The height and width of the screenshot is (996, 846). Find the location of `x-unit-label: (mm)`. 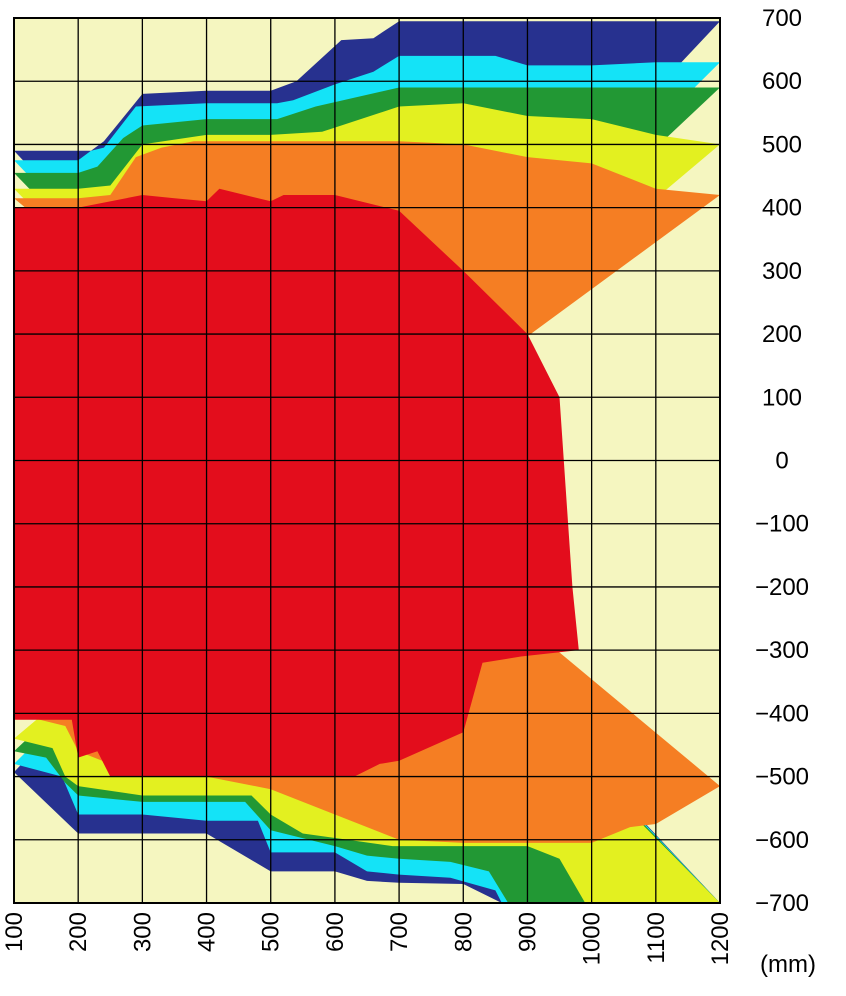

x-unit-label: (mm) is located at coordinates (788, 964).